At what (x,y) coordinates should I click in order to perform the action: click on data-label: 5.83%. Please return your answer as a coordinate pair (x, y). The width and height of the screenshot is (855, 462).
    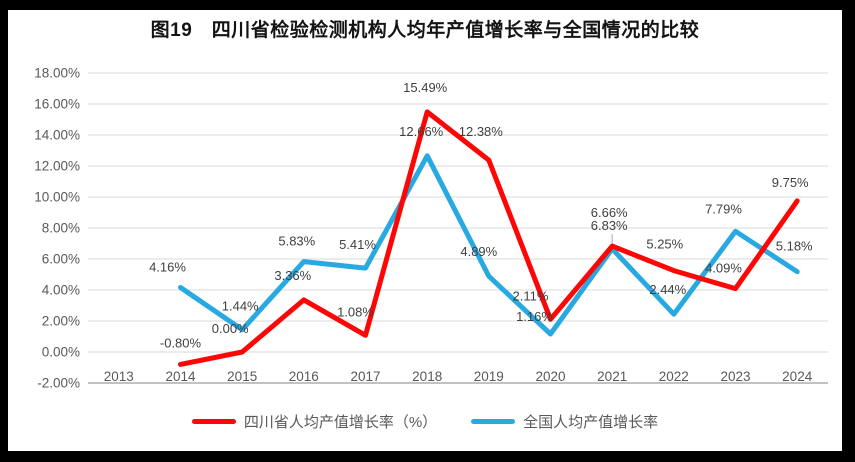
    Looking at the image, I should click on (296, 241).